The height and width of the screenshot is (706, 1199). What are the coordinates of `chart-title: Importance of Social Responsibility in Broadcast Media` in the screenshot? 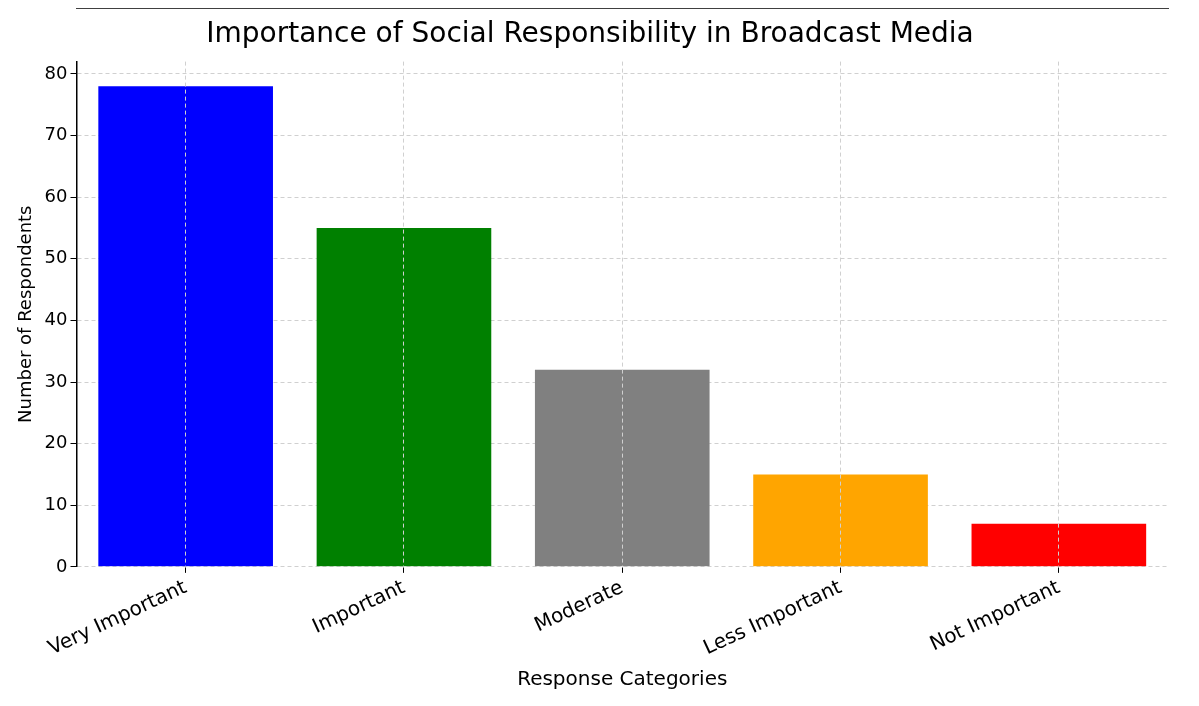 It's located at (590, 33).